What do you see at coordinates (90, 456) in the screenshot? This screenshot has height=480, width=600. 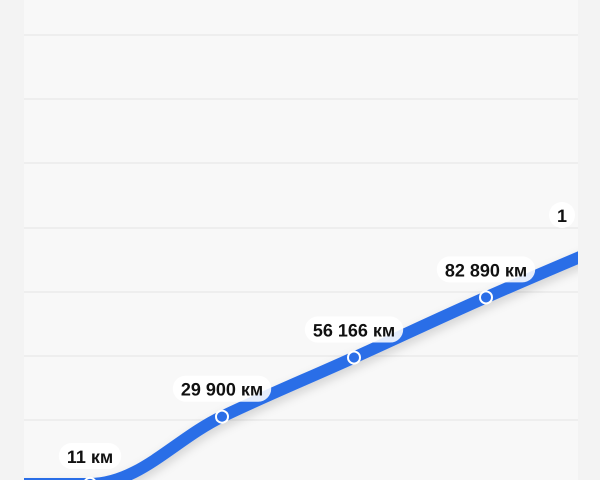 I see `data-label: 11 км` at bounding box center [90, 456].